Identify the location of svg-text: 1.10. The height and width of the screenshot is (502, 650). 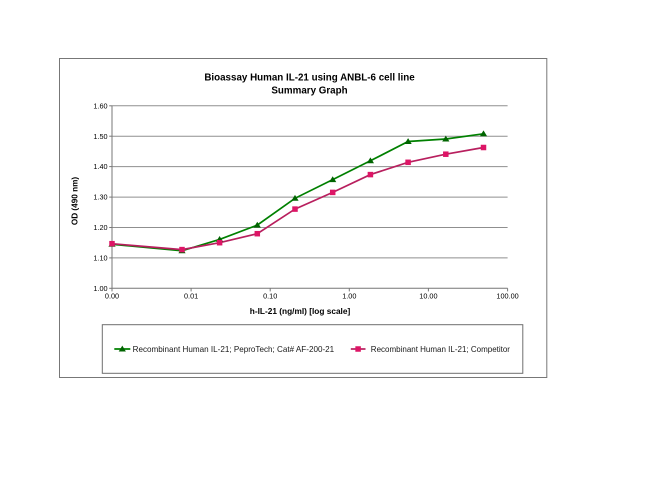
(100, 258).